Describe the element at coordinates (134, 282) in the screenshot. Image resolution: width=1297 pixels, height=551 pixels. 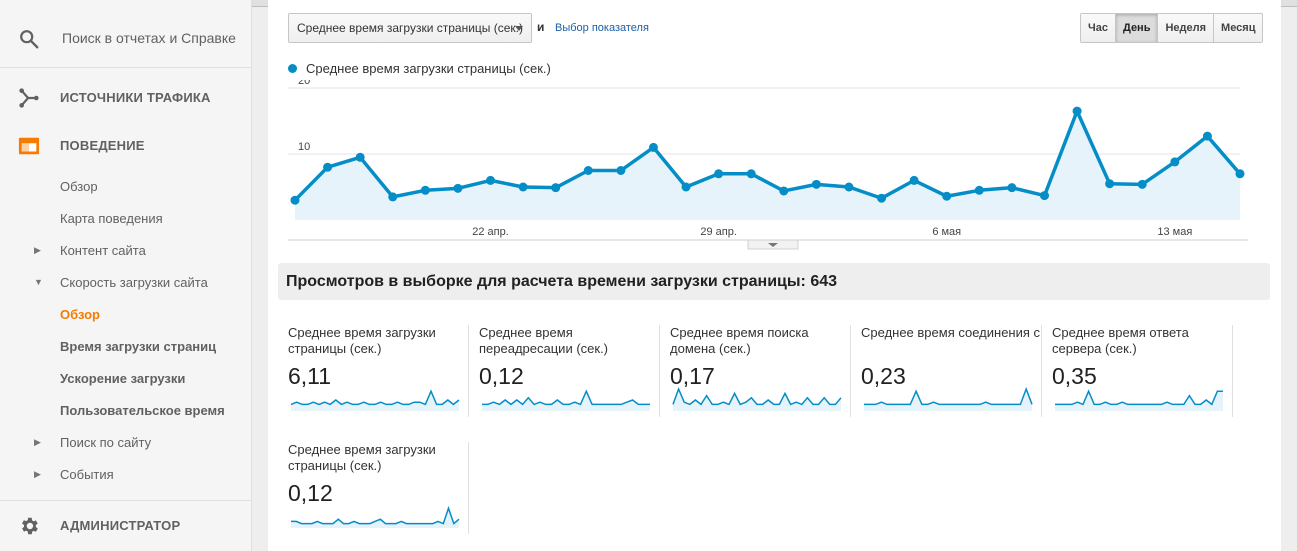
I see `nav-site-speed: Скорость загрузки сайта` at that location.